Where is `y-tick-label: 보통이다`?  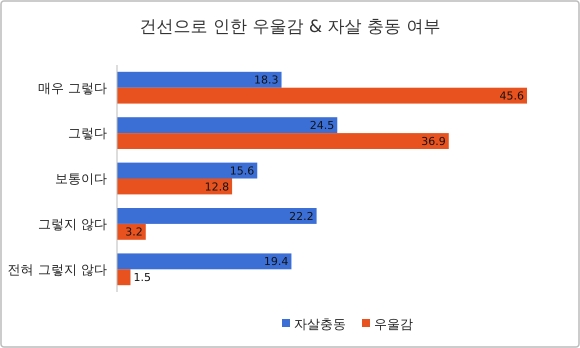
y-tick-label: 보통이다 is located at coordinates (81, 180).